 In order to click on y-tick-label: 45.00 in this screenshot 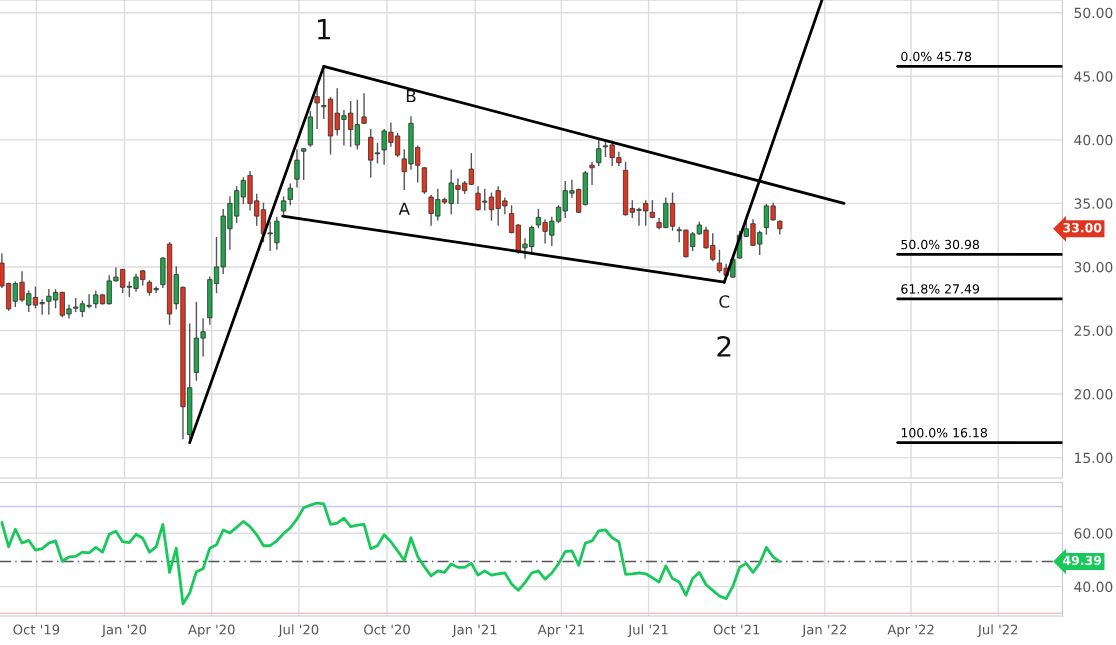, I will do `click(1093, 76)`.